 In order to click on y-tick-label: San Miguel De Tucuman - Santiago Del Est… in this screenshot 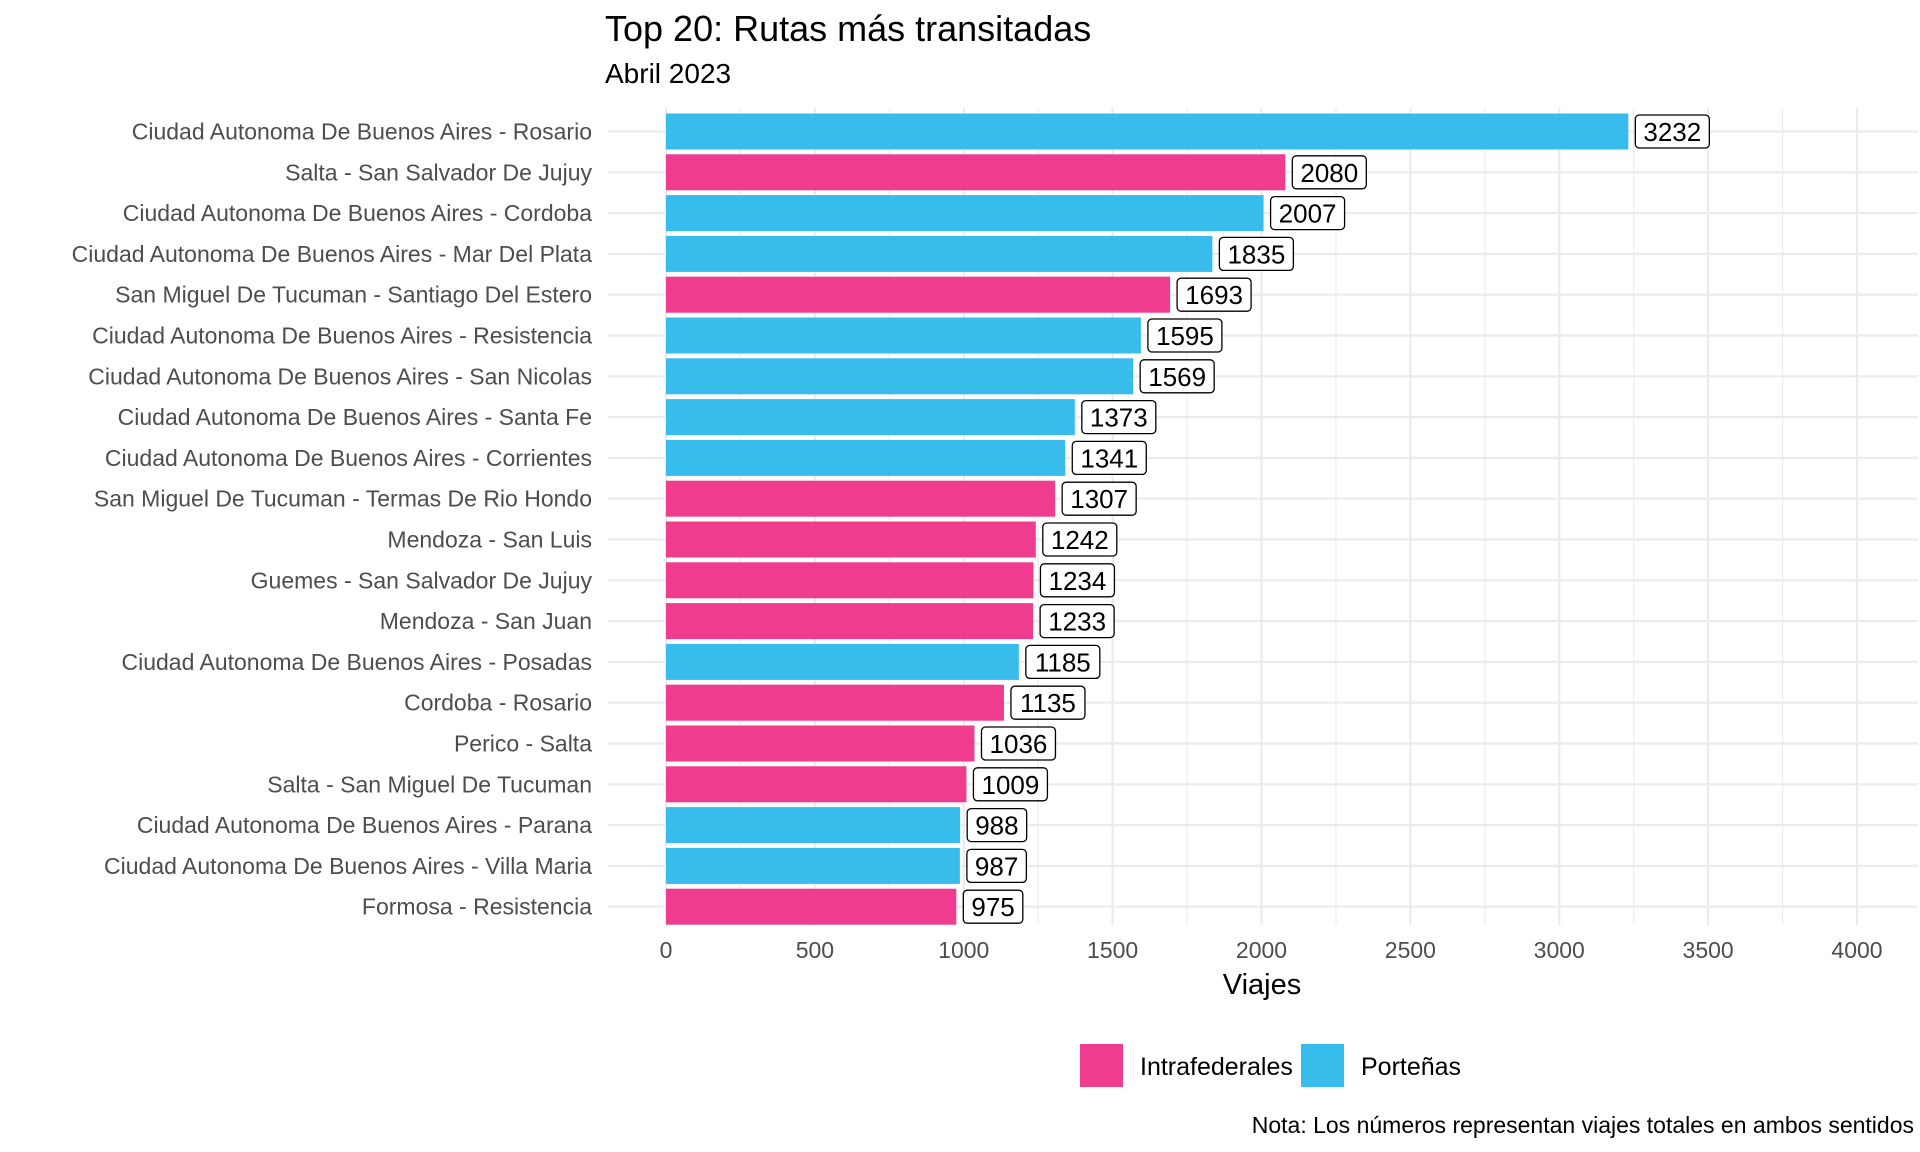, I will do `click(353, 295)`.